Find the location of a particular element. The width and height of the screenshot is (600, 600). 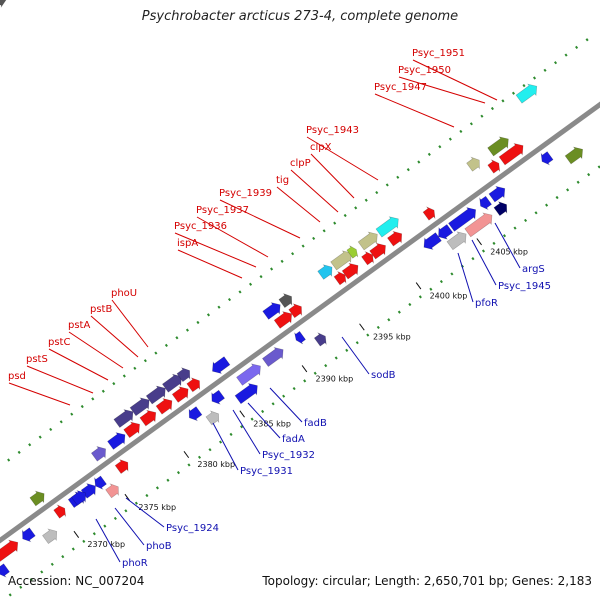

gene-label-bottom: argS is located at coordinates (533, 269).